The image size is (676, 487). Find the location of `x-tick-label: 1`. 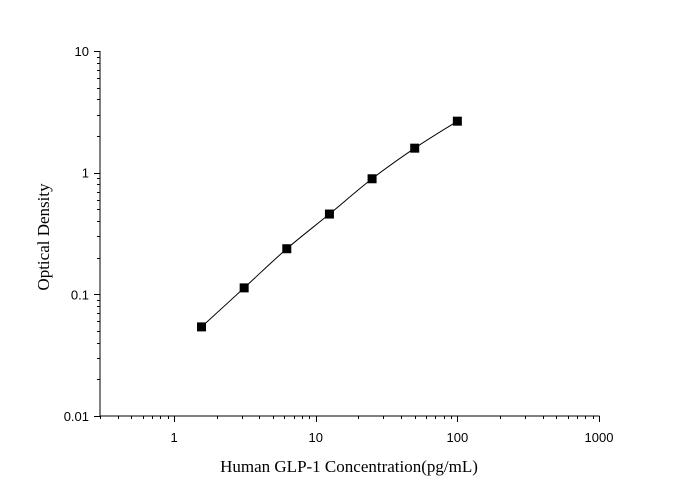

x-tick-label: 1 is located at coordinates (173, 437).